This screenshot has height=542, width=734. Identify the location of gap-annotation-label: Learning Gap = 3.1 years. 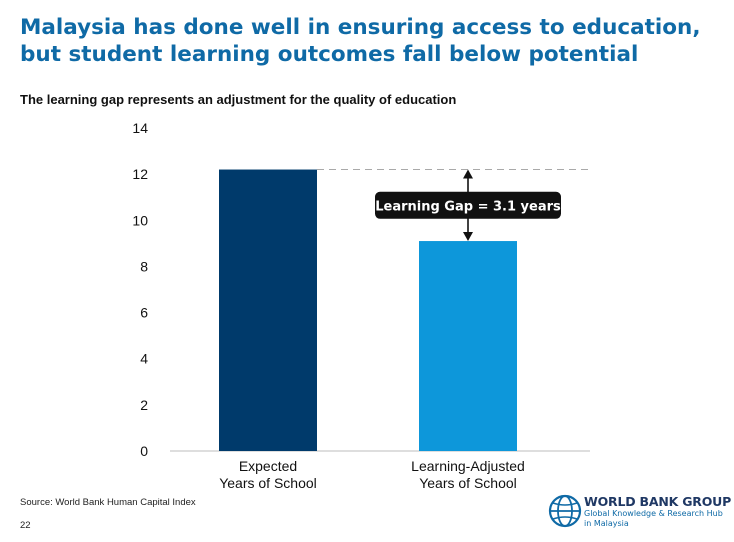
(468, 206).